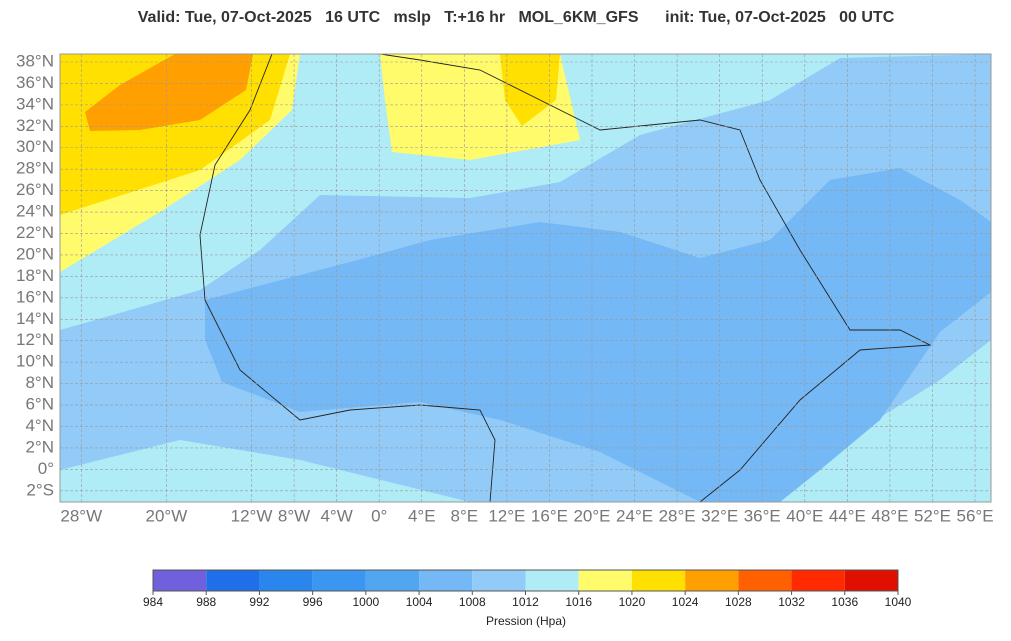  What do you see at coordinates (35, 339) in the screenshot?
I see `lat-label: 12°N` at bounding box center [35, 339].